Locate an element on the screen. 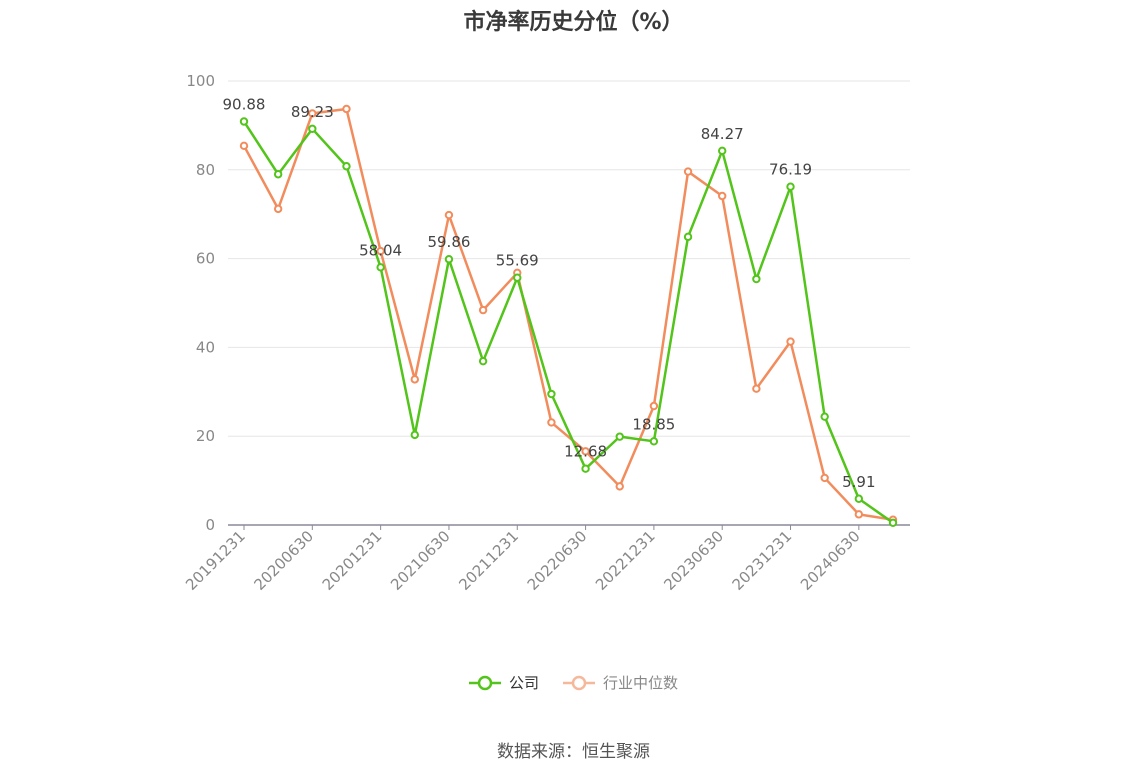  y-tick-label: 60 is located at coordinates (205, 259).